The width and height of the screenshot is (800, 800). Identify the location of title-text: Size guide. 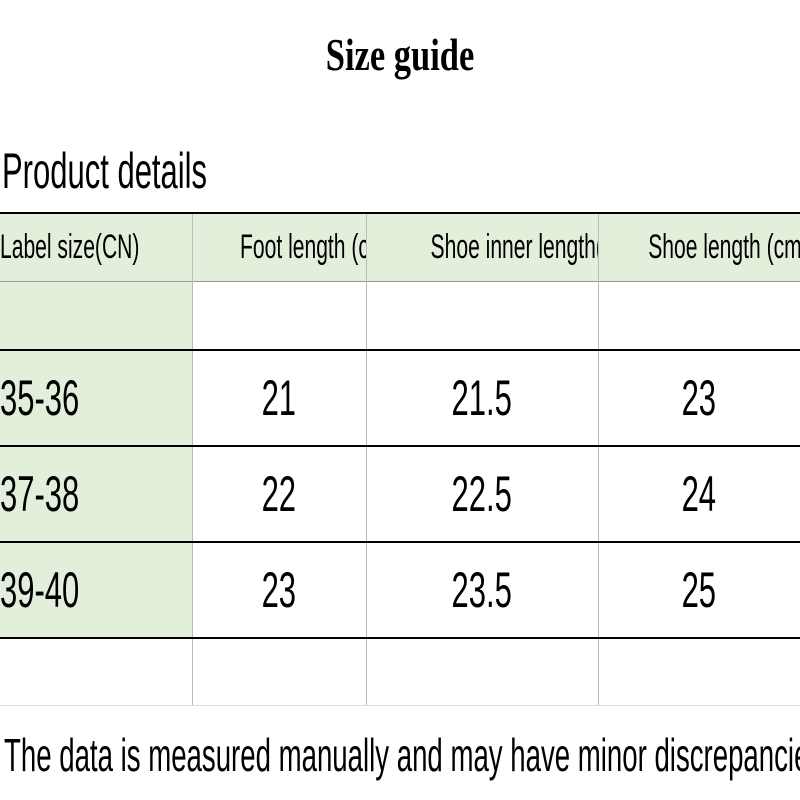
(400, 54).